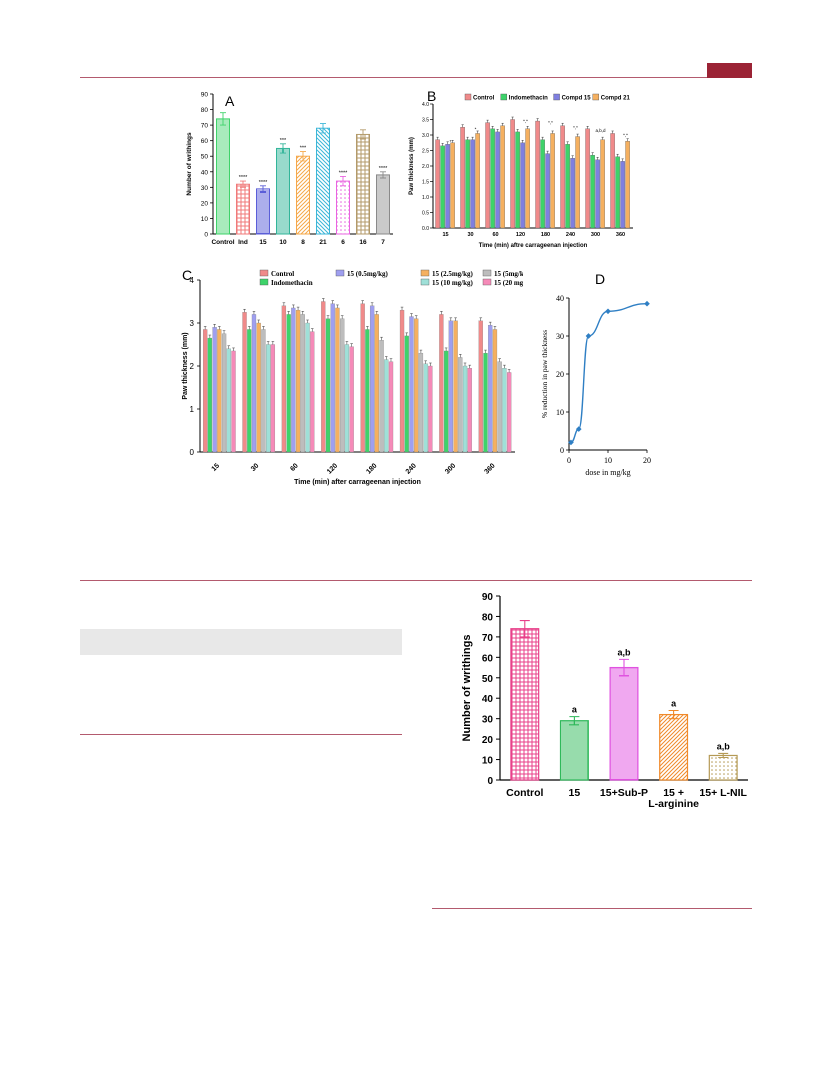  I want to click on y-tick-label: 50, so click(488, 679).